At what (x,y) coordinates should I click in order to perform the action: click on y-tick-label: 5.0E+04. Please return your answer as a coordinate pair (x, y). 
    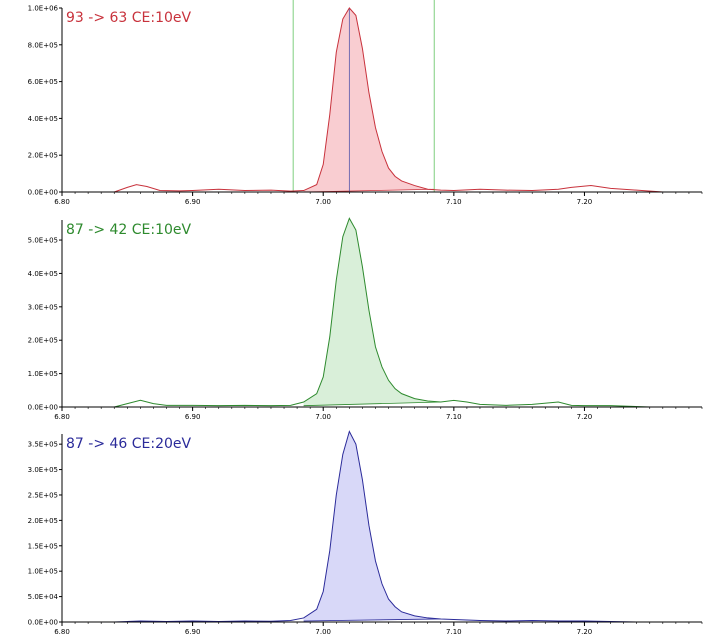
    Looking at the image, I should click on (43, 597).